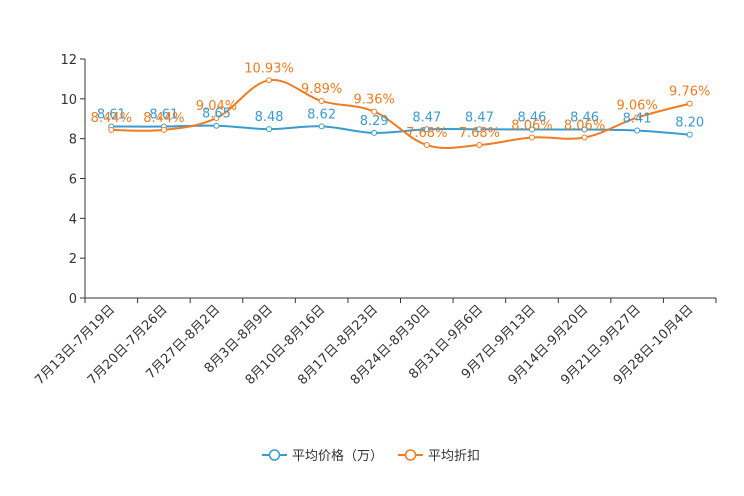  I want to click on y-tick-label: 10, so click(68, 100).